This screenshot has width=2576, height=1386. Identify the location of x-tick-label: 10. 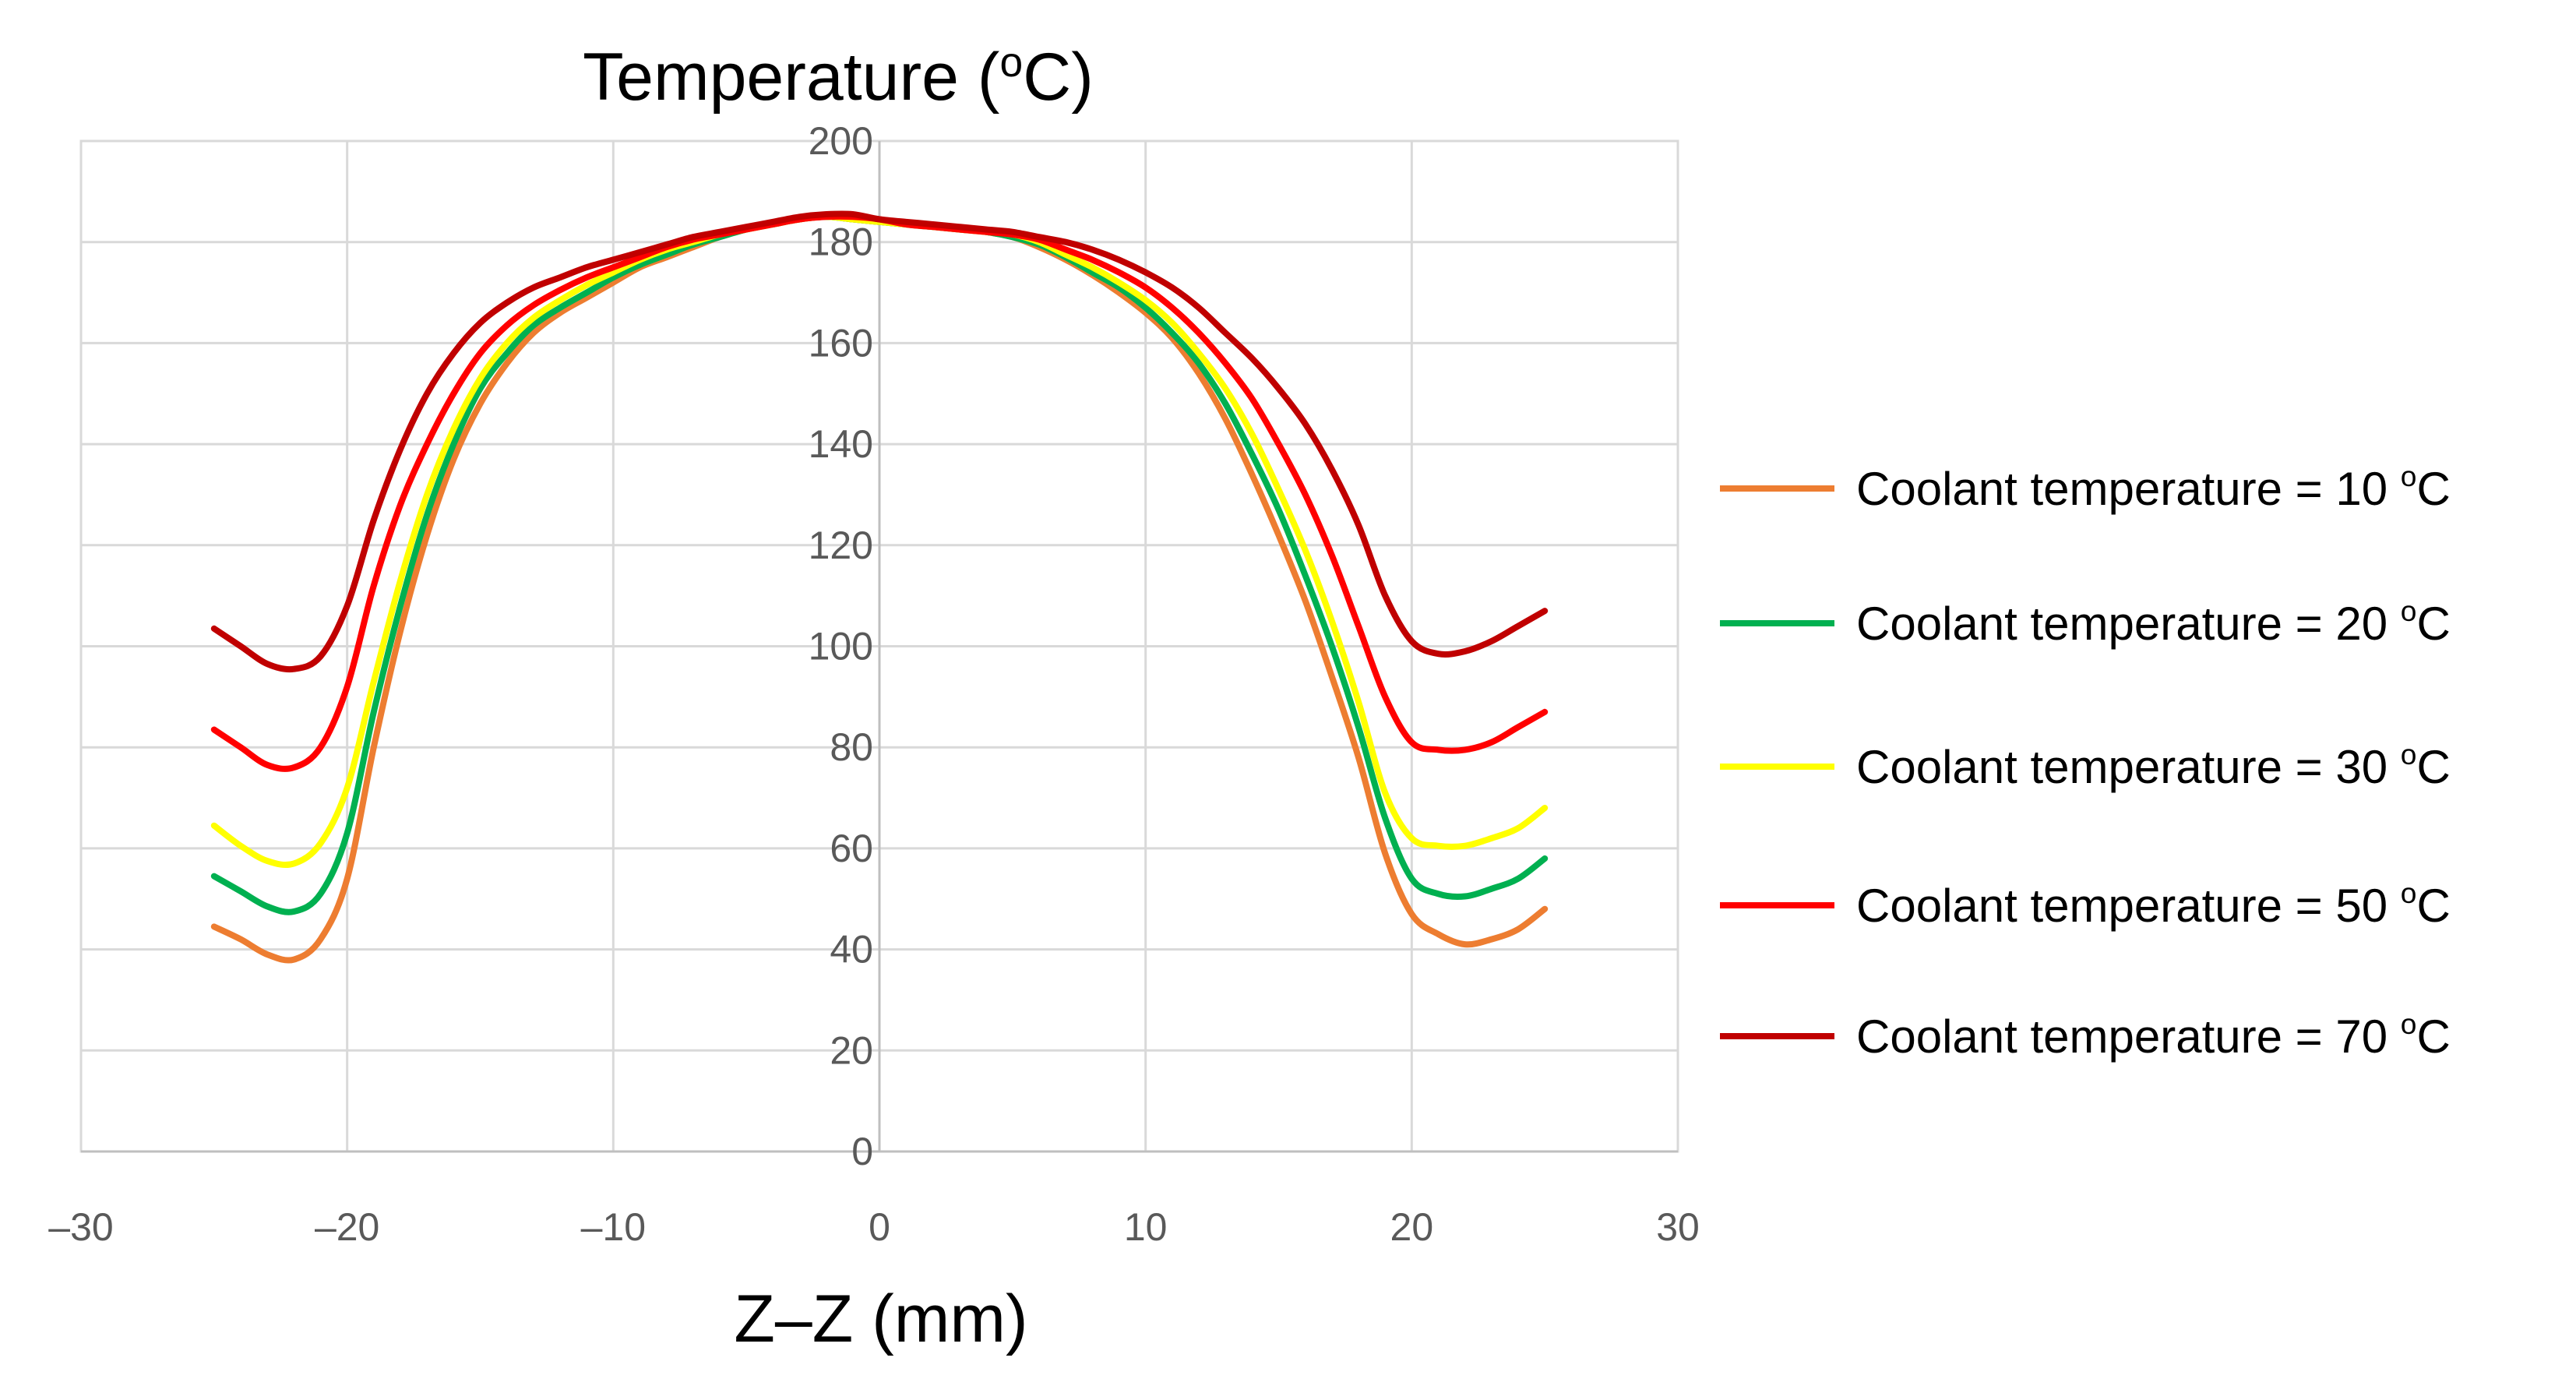
(1146, 1227).